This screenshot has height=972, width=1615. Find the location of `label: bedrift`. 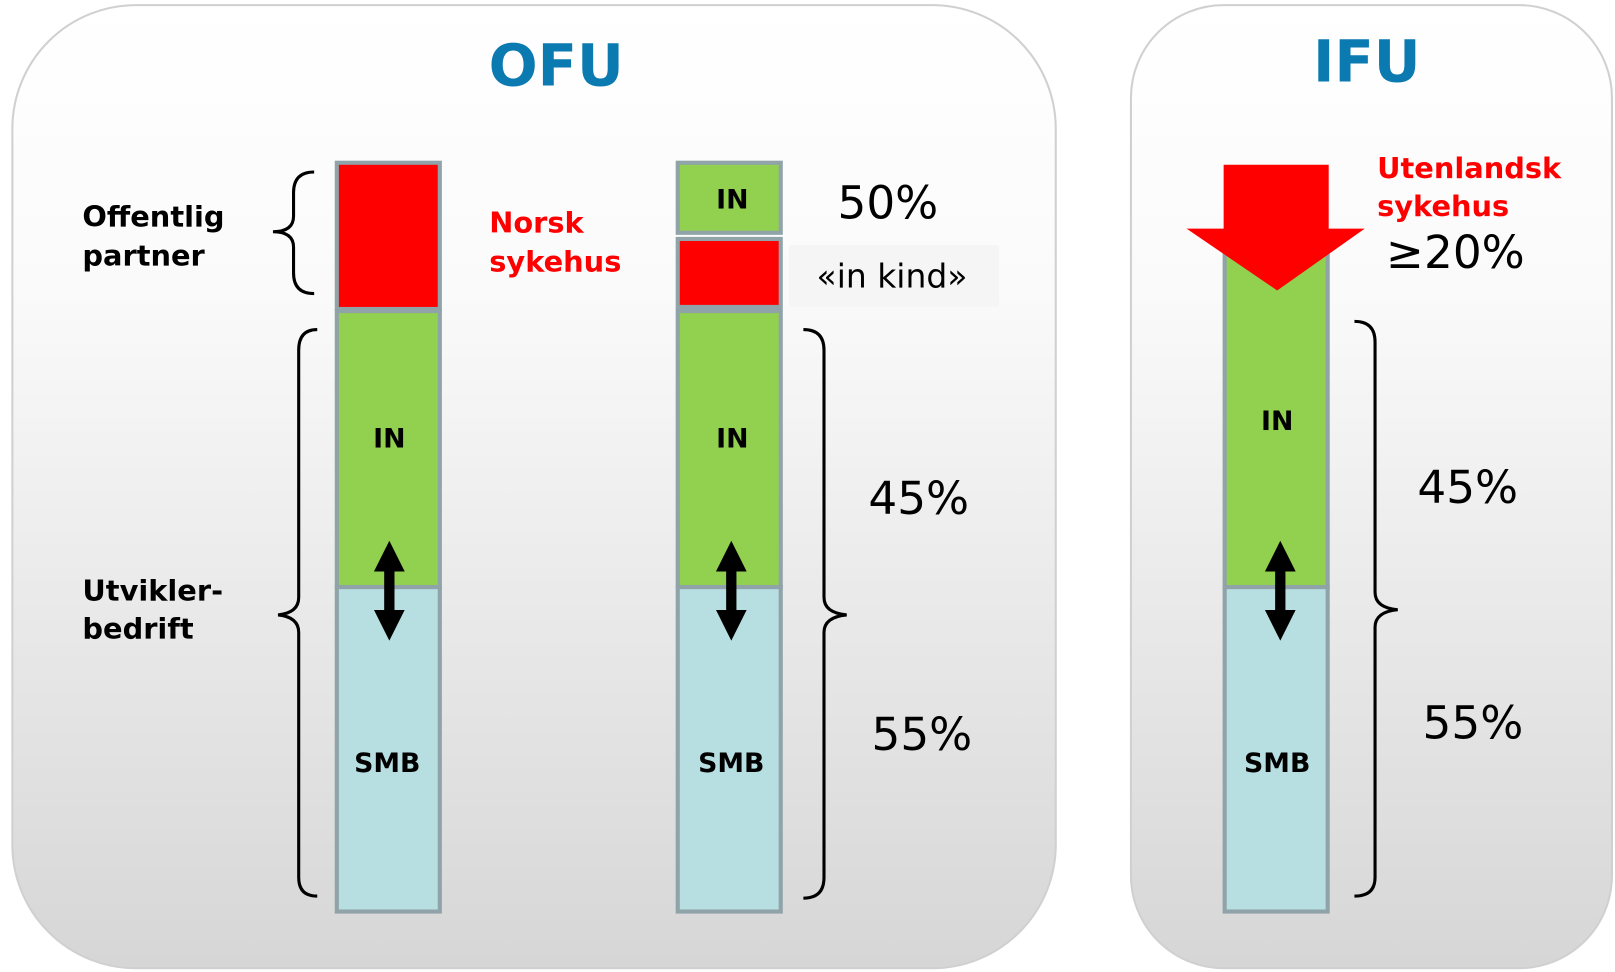

label: bedrift is located at coordinates (137, 628).